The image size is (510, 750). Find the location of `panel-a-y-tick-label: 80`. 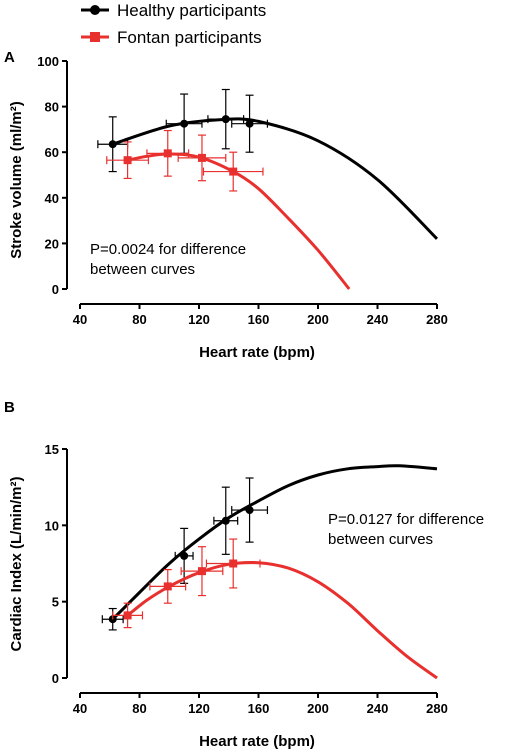

panel-a-y-tick-label: 80 is located at coordinates (52, 107).